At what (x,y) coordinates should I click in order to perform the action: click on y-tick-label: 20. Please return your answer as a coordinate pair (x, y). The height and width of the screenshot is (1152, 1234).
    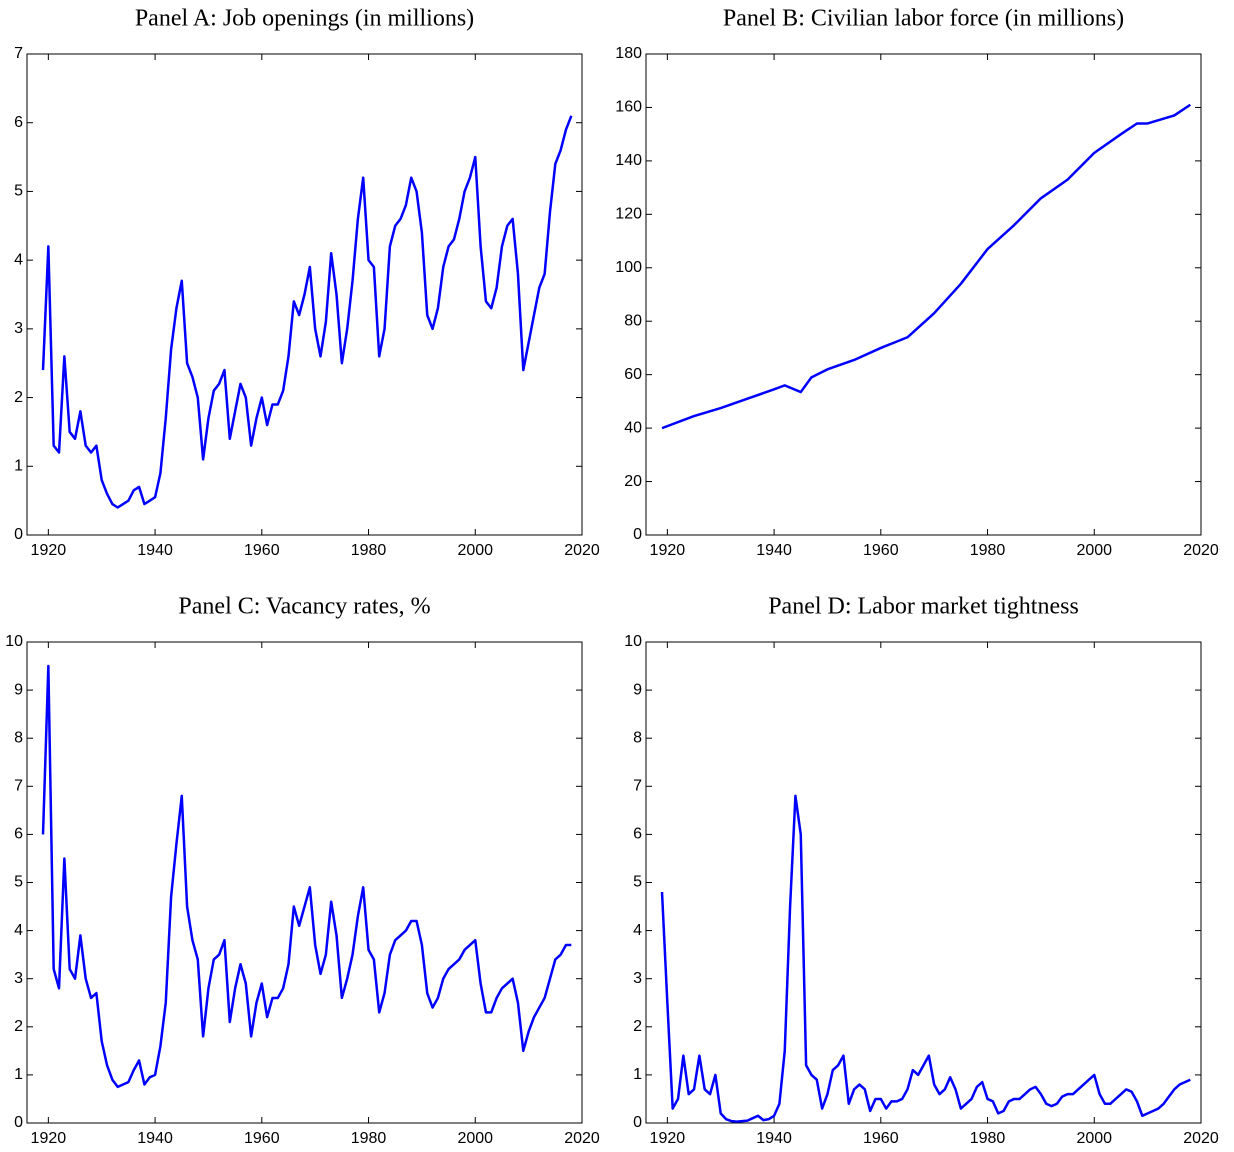
    Looking at the image, I should click on (633, 481).